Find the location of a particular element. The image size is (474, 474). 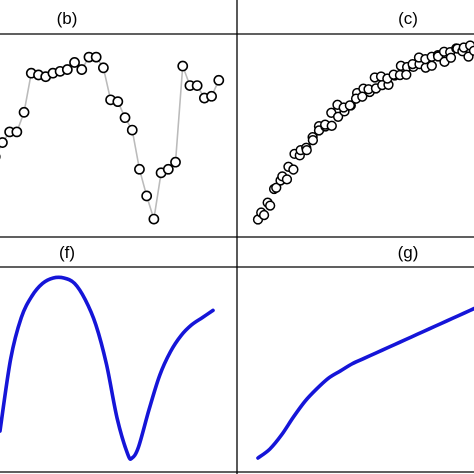

panel-g-curve is located at coordinates (365, 383).